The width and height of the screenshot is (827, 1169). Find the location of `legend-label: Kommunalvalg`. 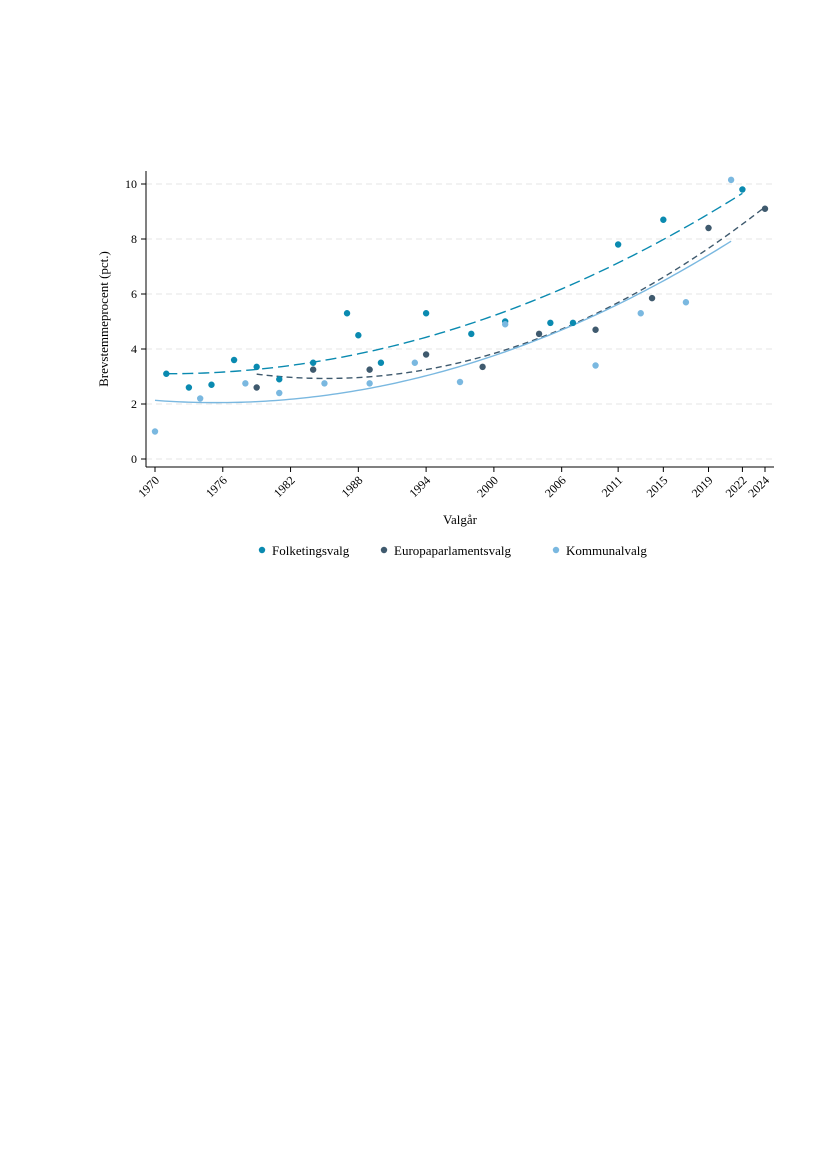

legend-label: Kommunalvalg is located at coordinates (606, 550).